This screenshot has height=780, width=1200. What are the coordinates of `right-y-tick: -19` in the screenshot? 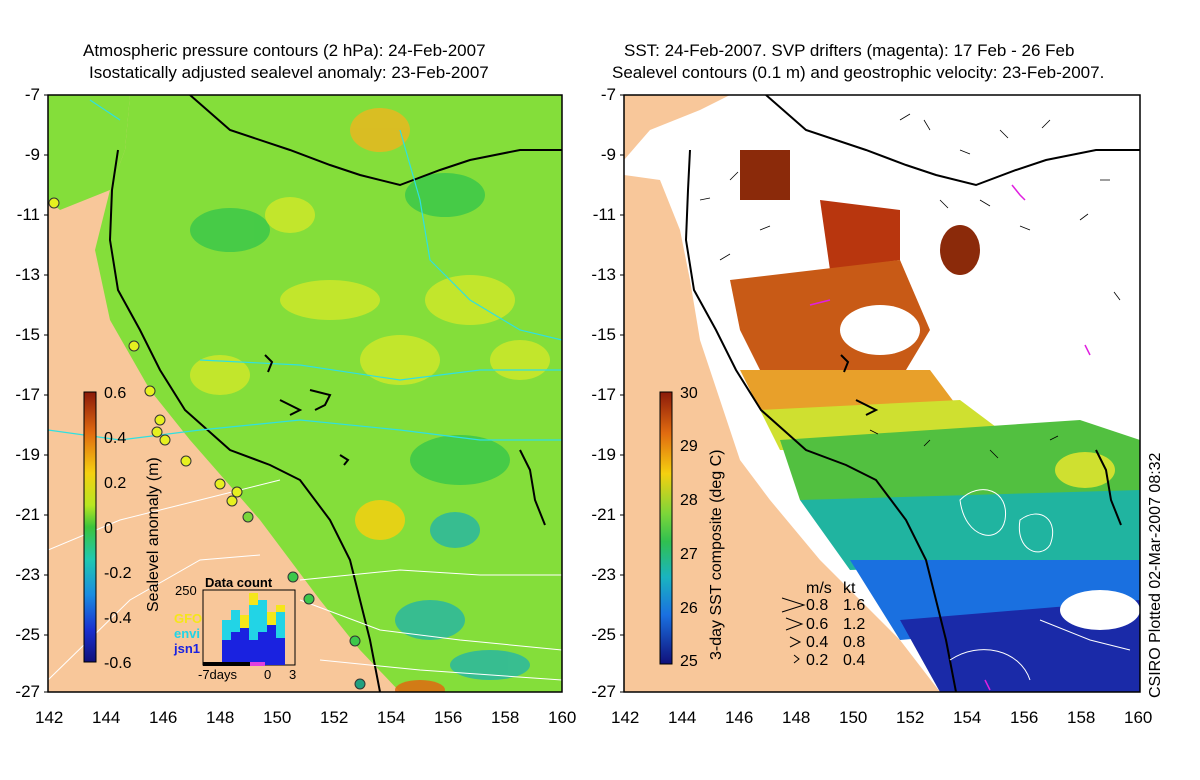 It's located at (603, 454).